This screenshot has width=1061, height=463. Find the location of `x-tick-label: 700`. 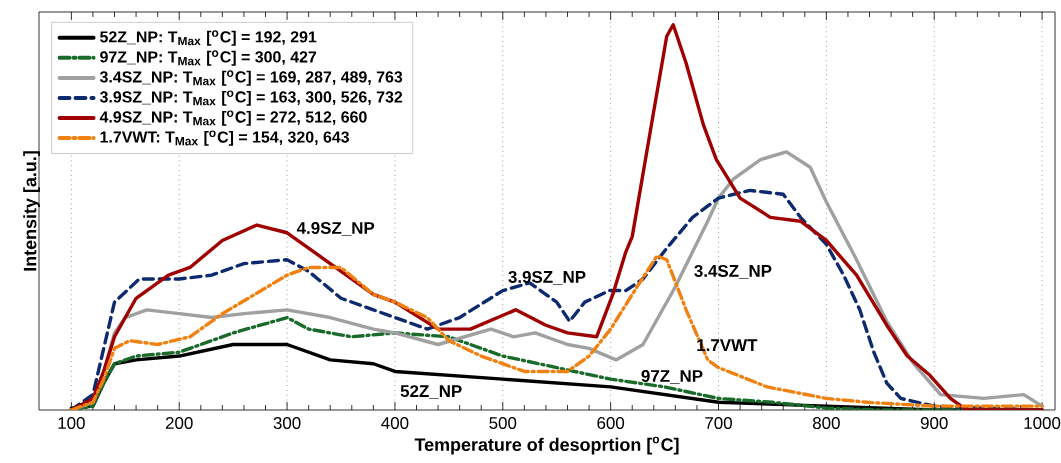

x-tick-label: 700 is located at coordinates (718, 423).